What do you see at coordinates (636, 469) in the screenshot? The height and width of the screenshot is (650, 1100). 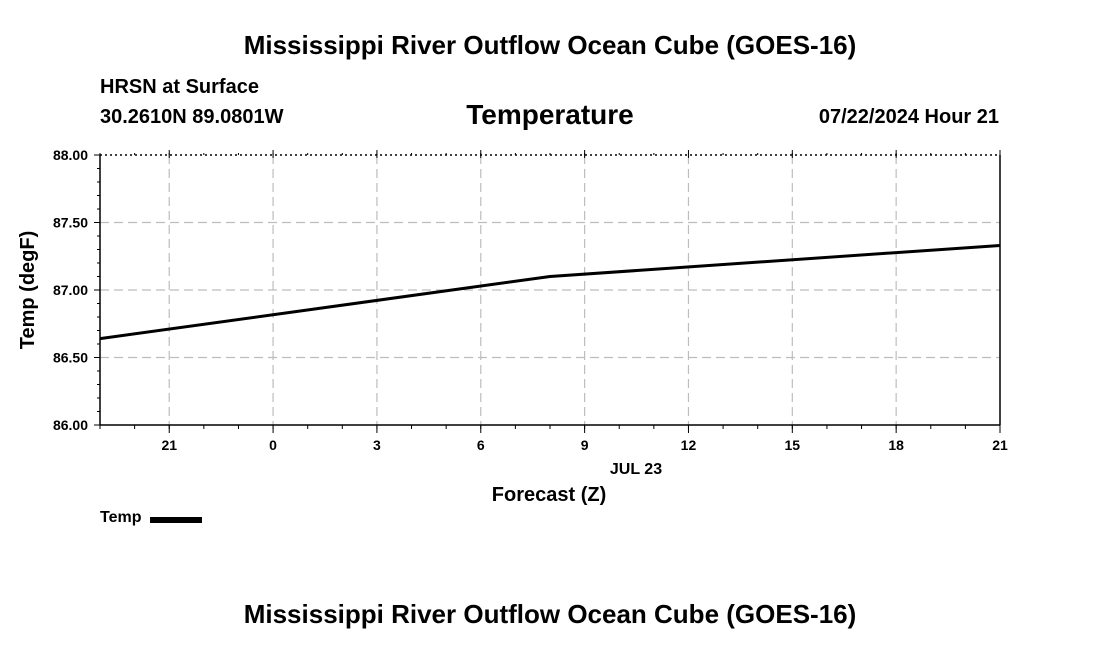 I see `date-label: JUL 23` at bounding box center [636, 469].